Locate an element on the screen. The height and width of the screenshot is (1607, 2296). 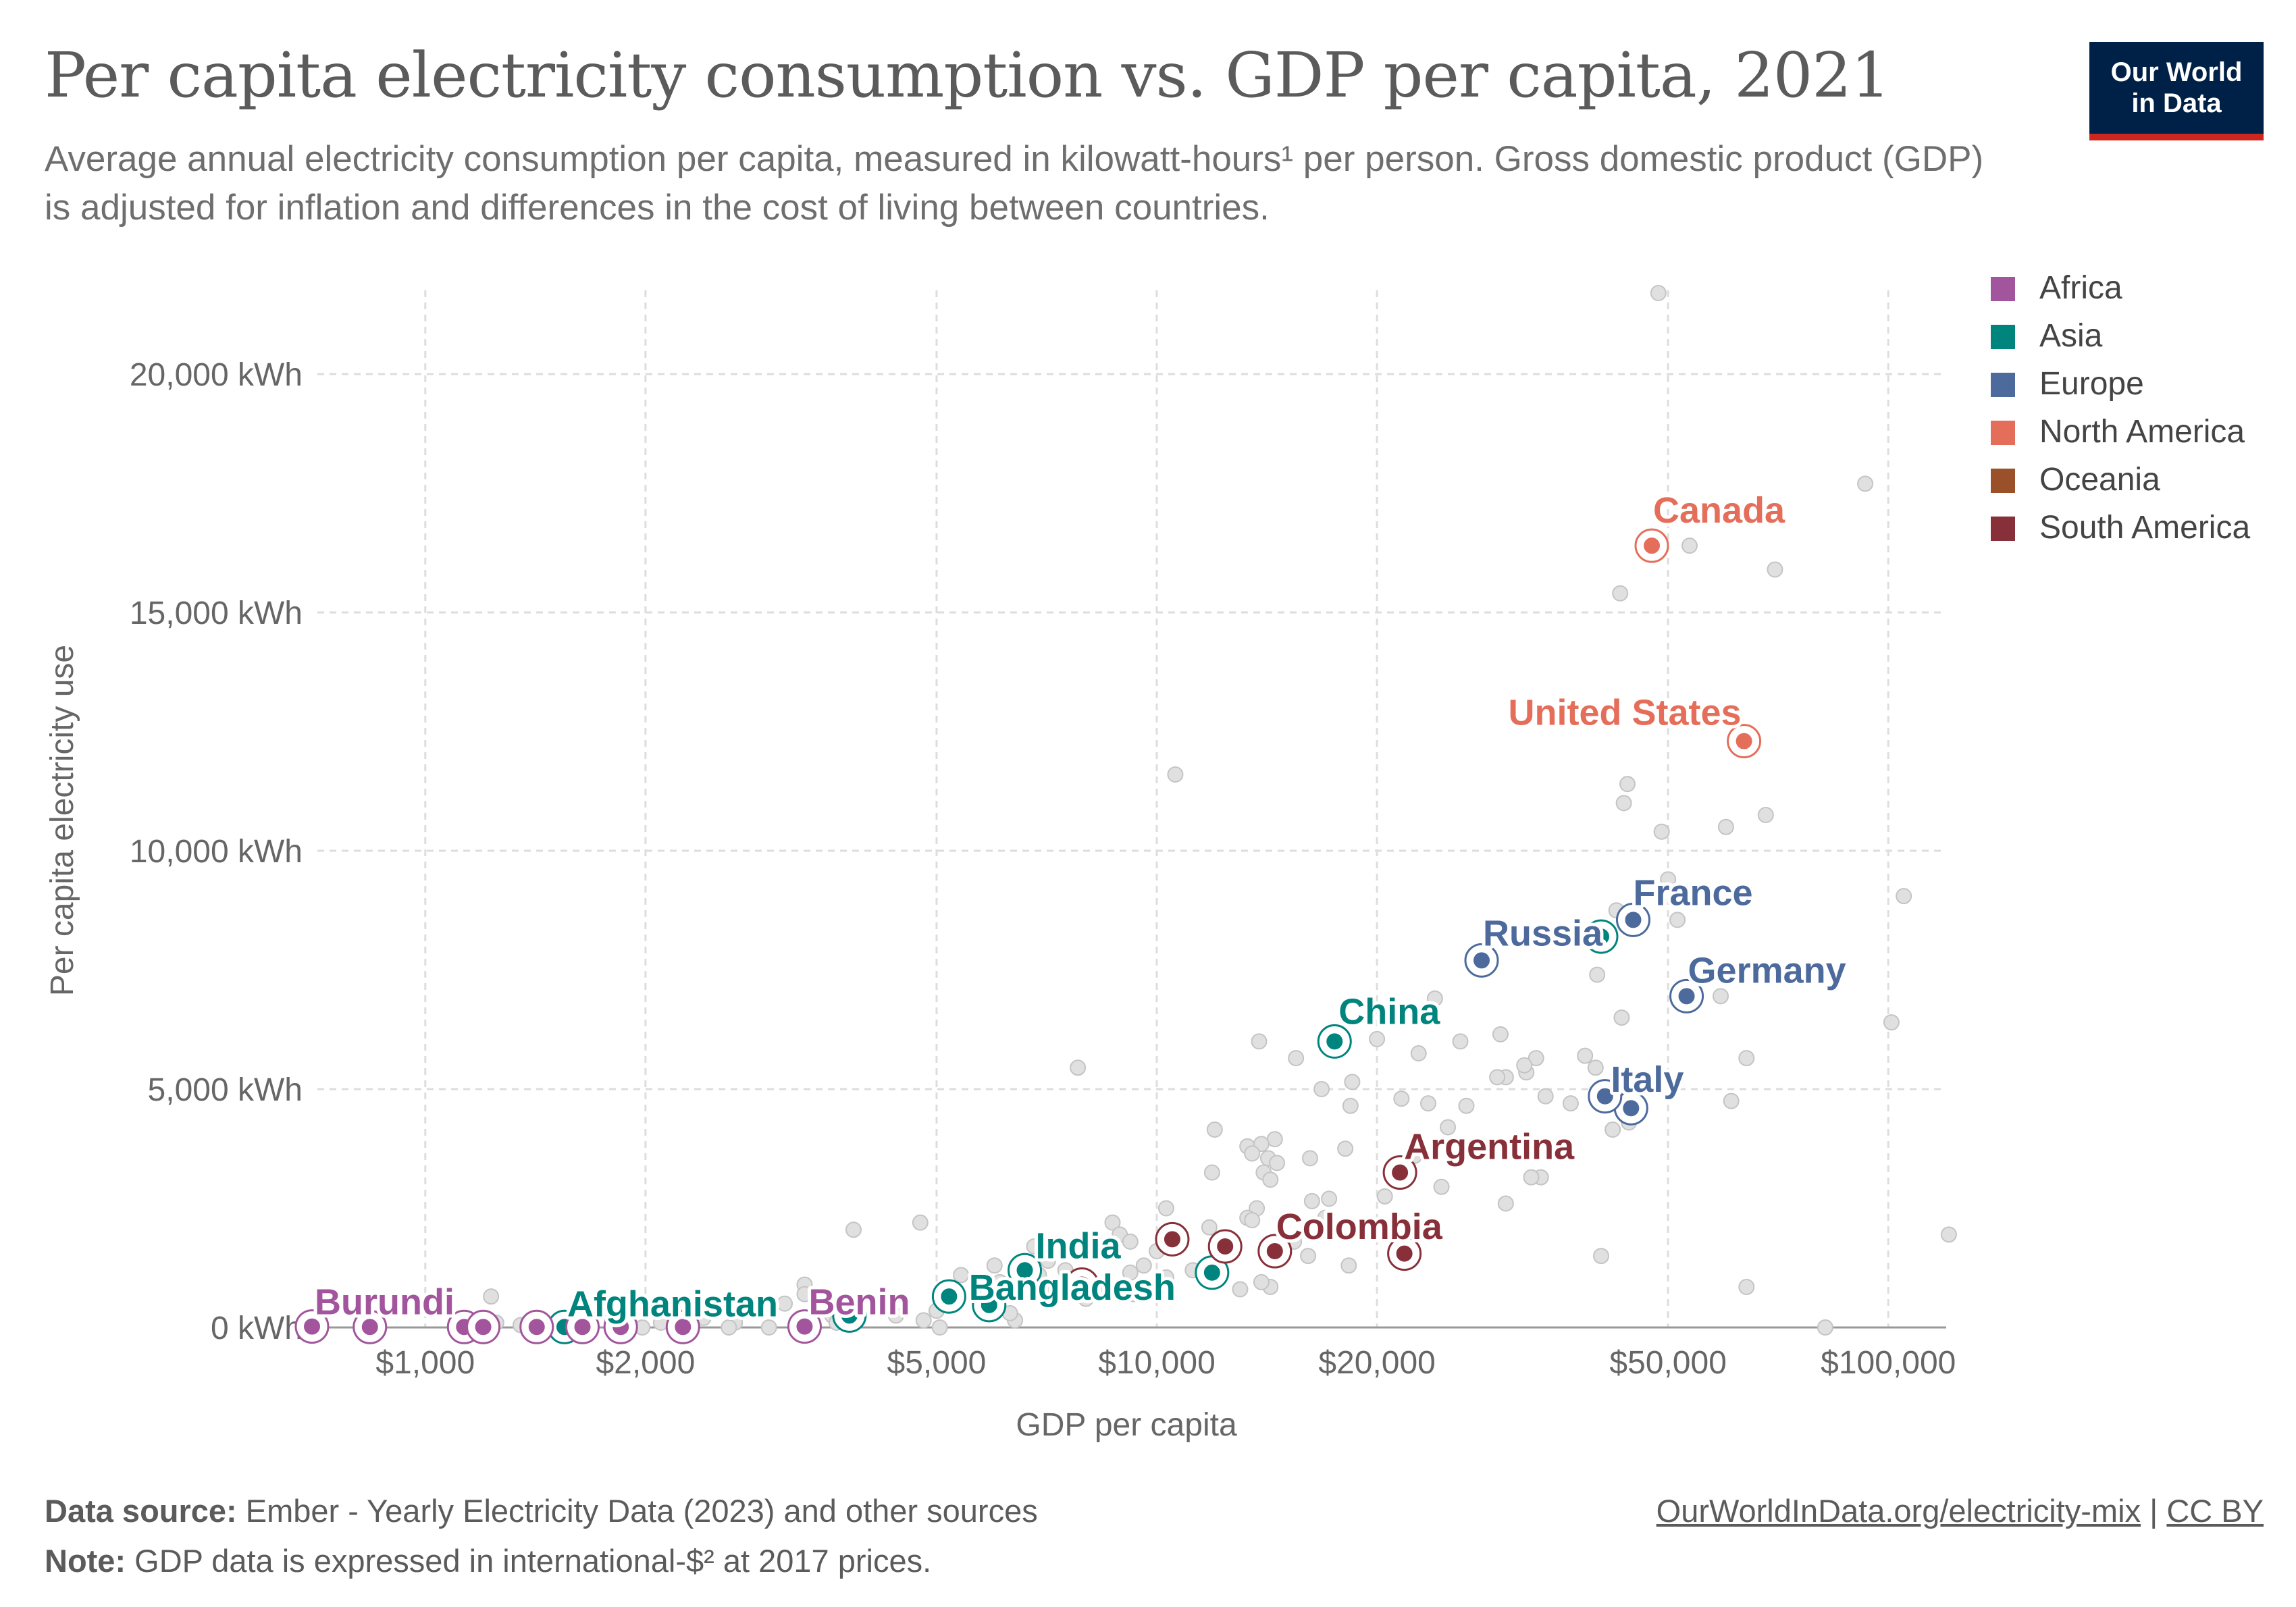
owid-logo: Our World in Data is located at coordinates (2176, 91).